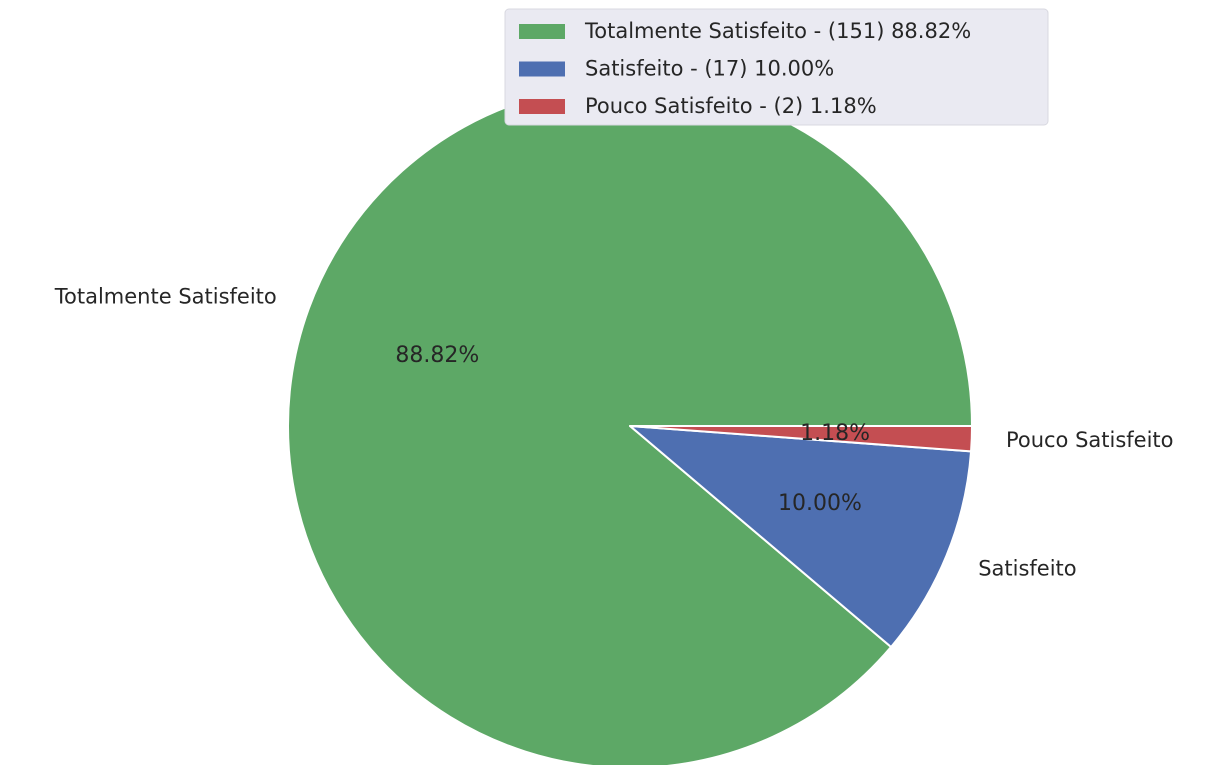  I want to click on legend-entry-pouco-satisfeito: Pouco Satisfeito - (2) 1.18%, so click(731, 106).